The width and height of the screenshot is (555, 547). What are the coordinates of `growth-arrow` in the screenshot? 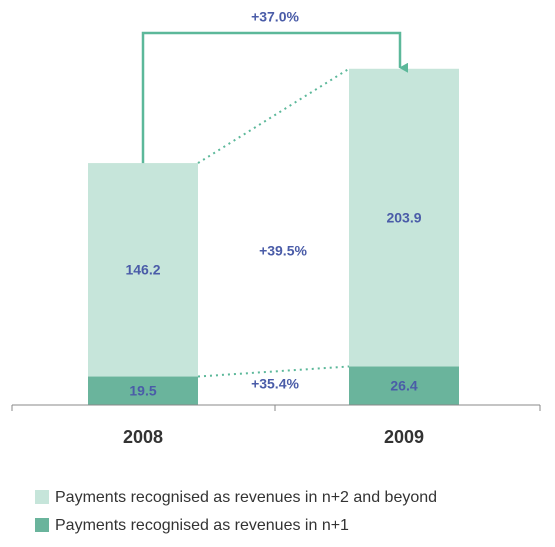 It's located at (274, 97).